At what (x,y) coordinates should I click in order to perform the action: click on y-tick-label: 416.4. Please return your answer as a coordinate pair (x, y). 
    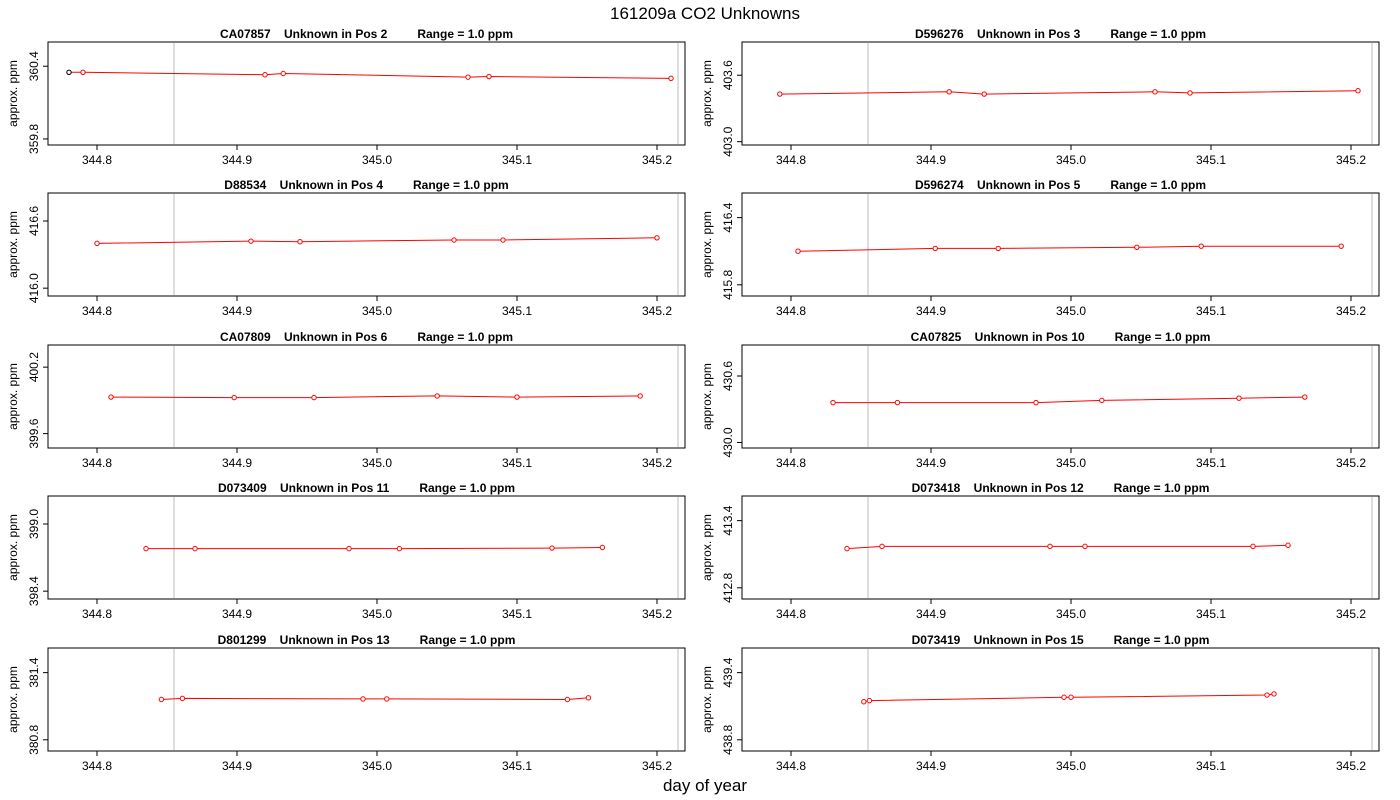
    Looking at the image, I should click on (728, 217).